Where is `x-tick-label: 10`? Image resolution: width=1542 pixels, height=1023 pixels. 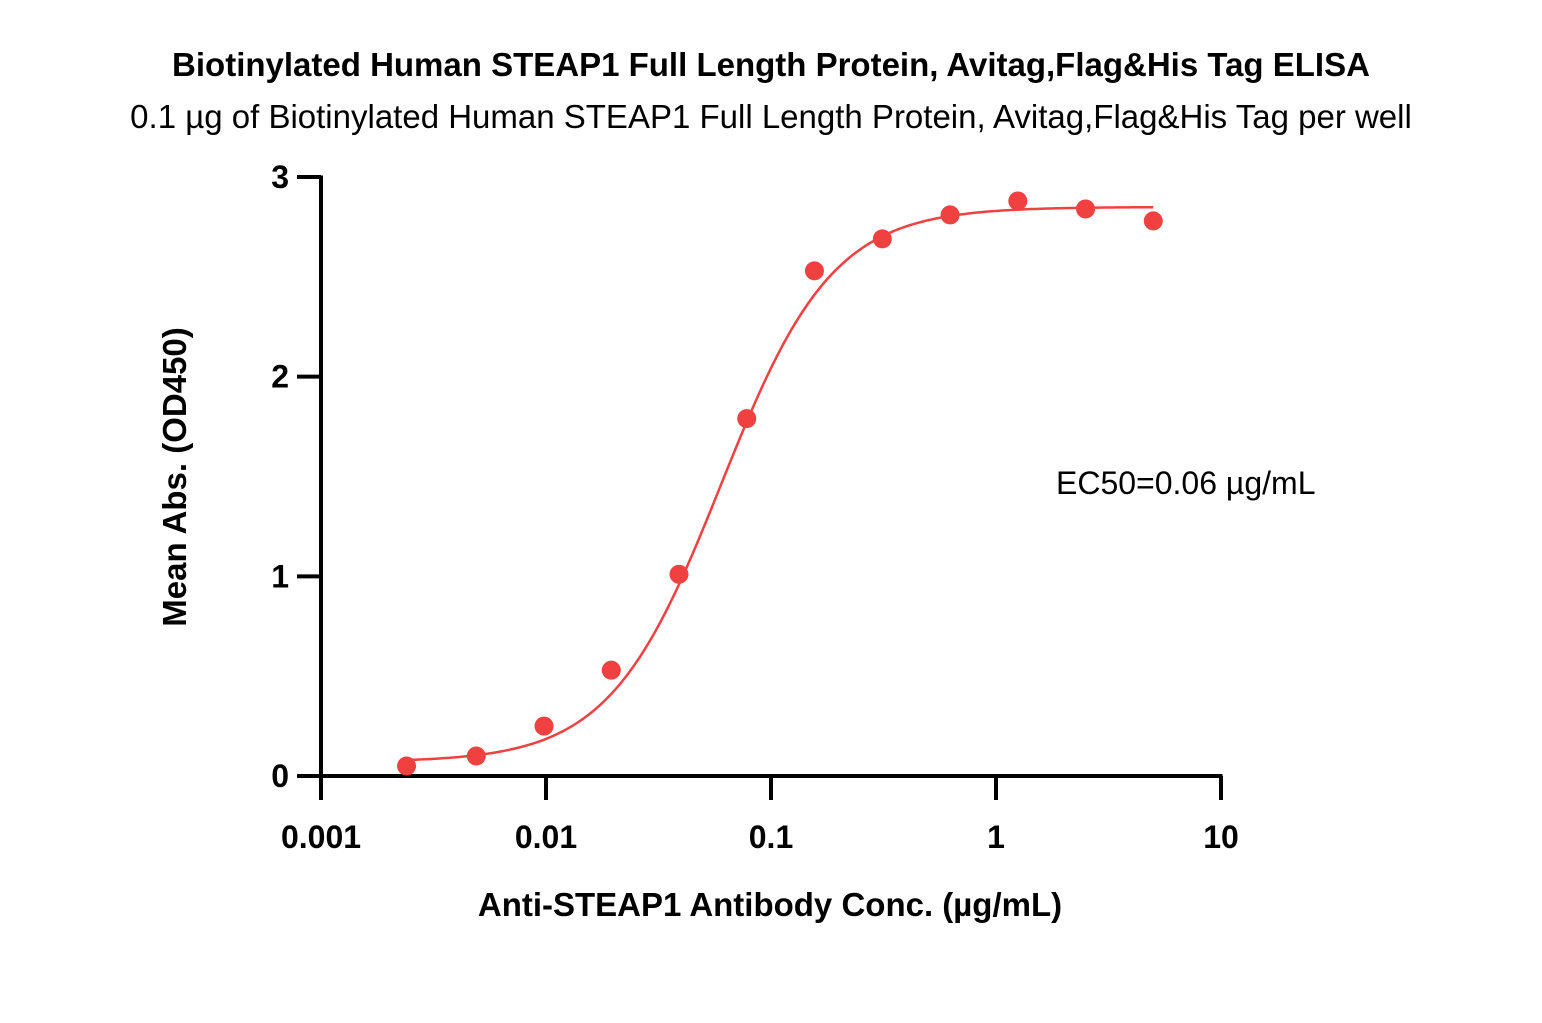 x-tick-label: 10 is located at coordinates (1221, 837).